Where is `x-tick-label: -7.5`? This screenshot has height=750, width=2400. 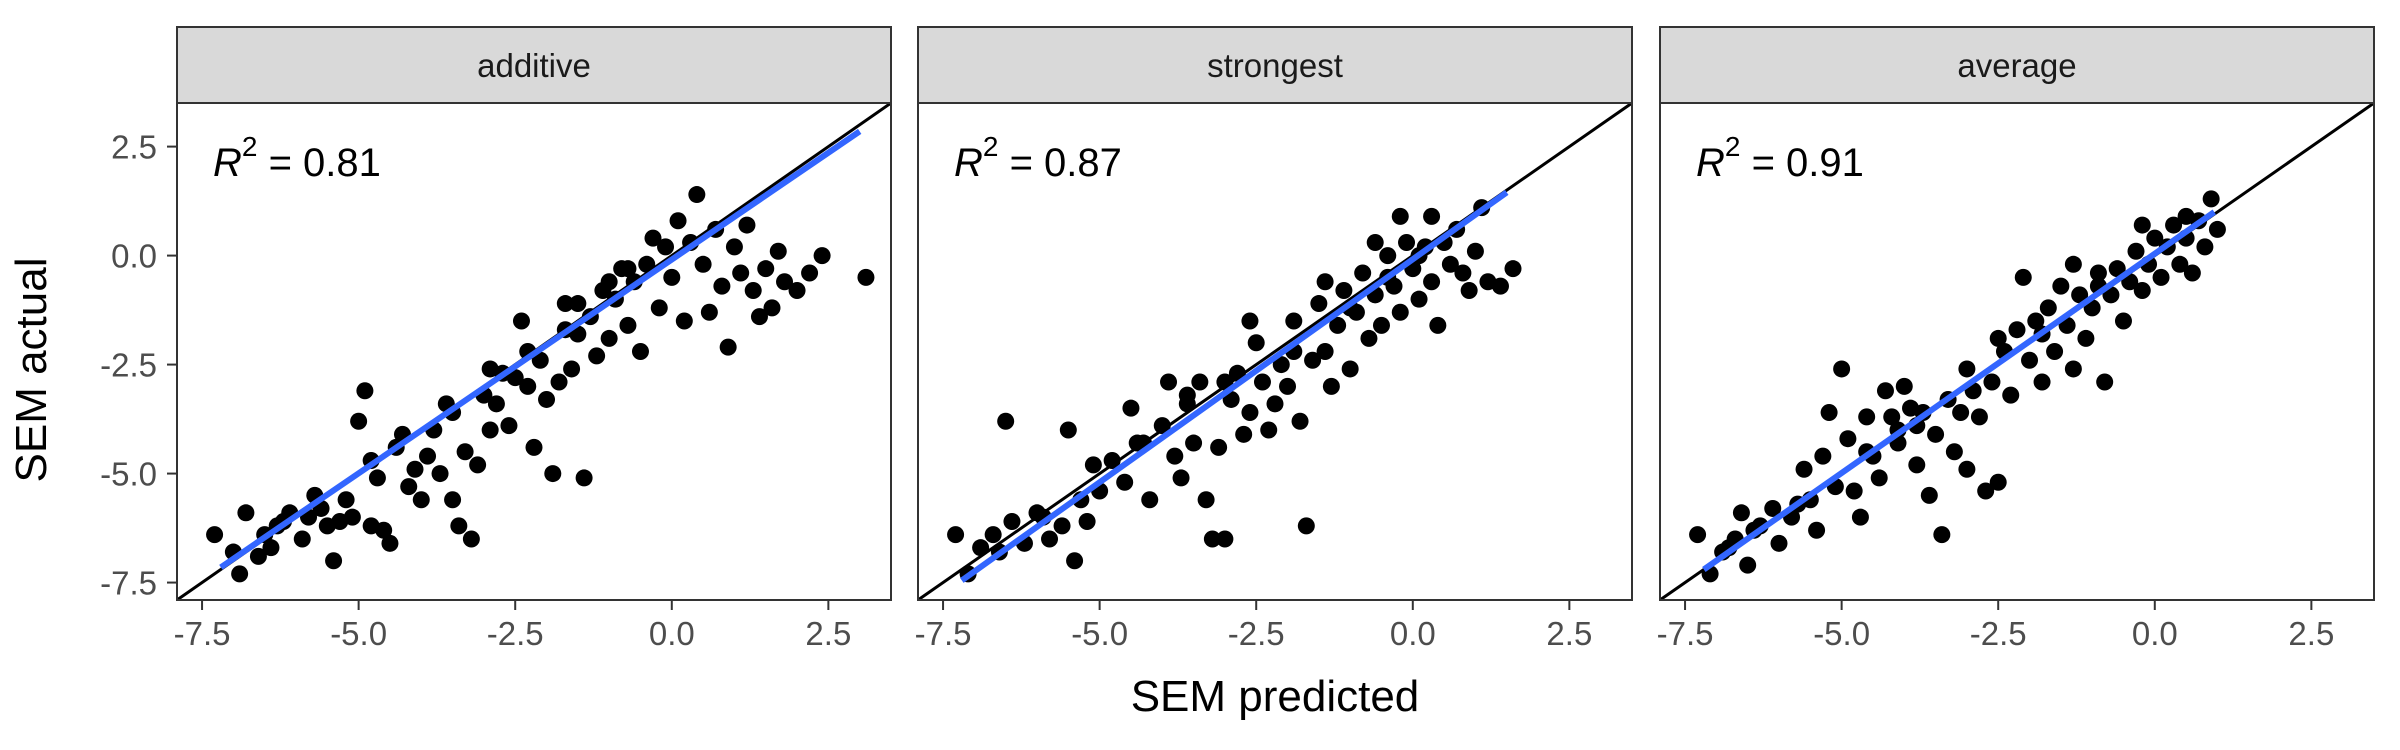 x-tick-label: -7.5 is located at coordinates (943, 633).